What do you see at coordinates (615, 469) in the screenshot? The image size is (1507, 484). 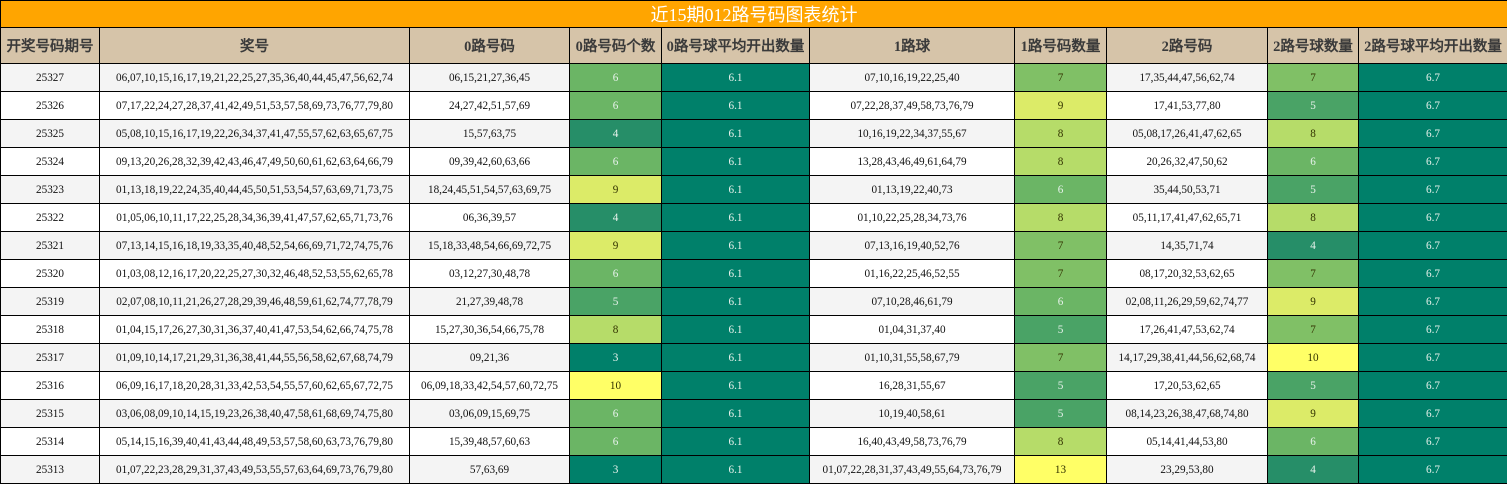 I see `route0-count-cell: 3` at bounding box center [615, 469].